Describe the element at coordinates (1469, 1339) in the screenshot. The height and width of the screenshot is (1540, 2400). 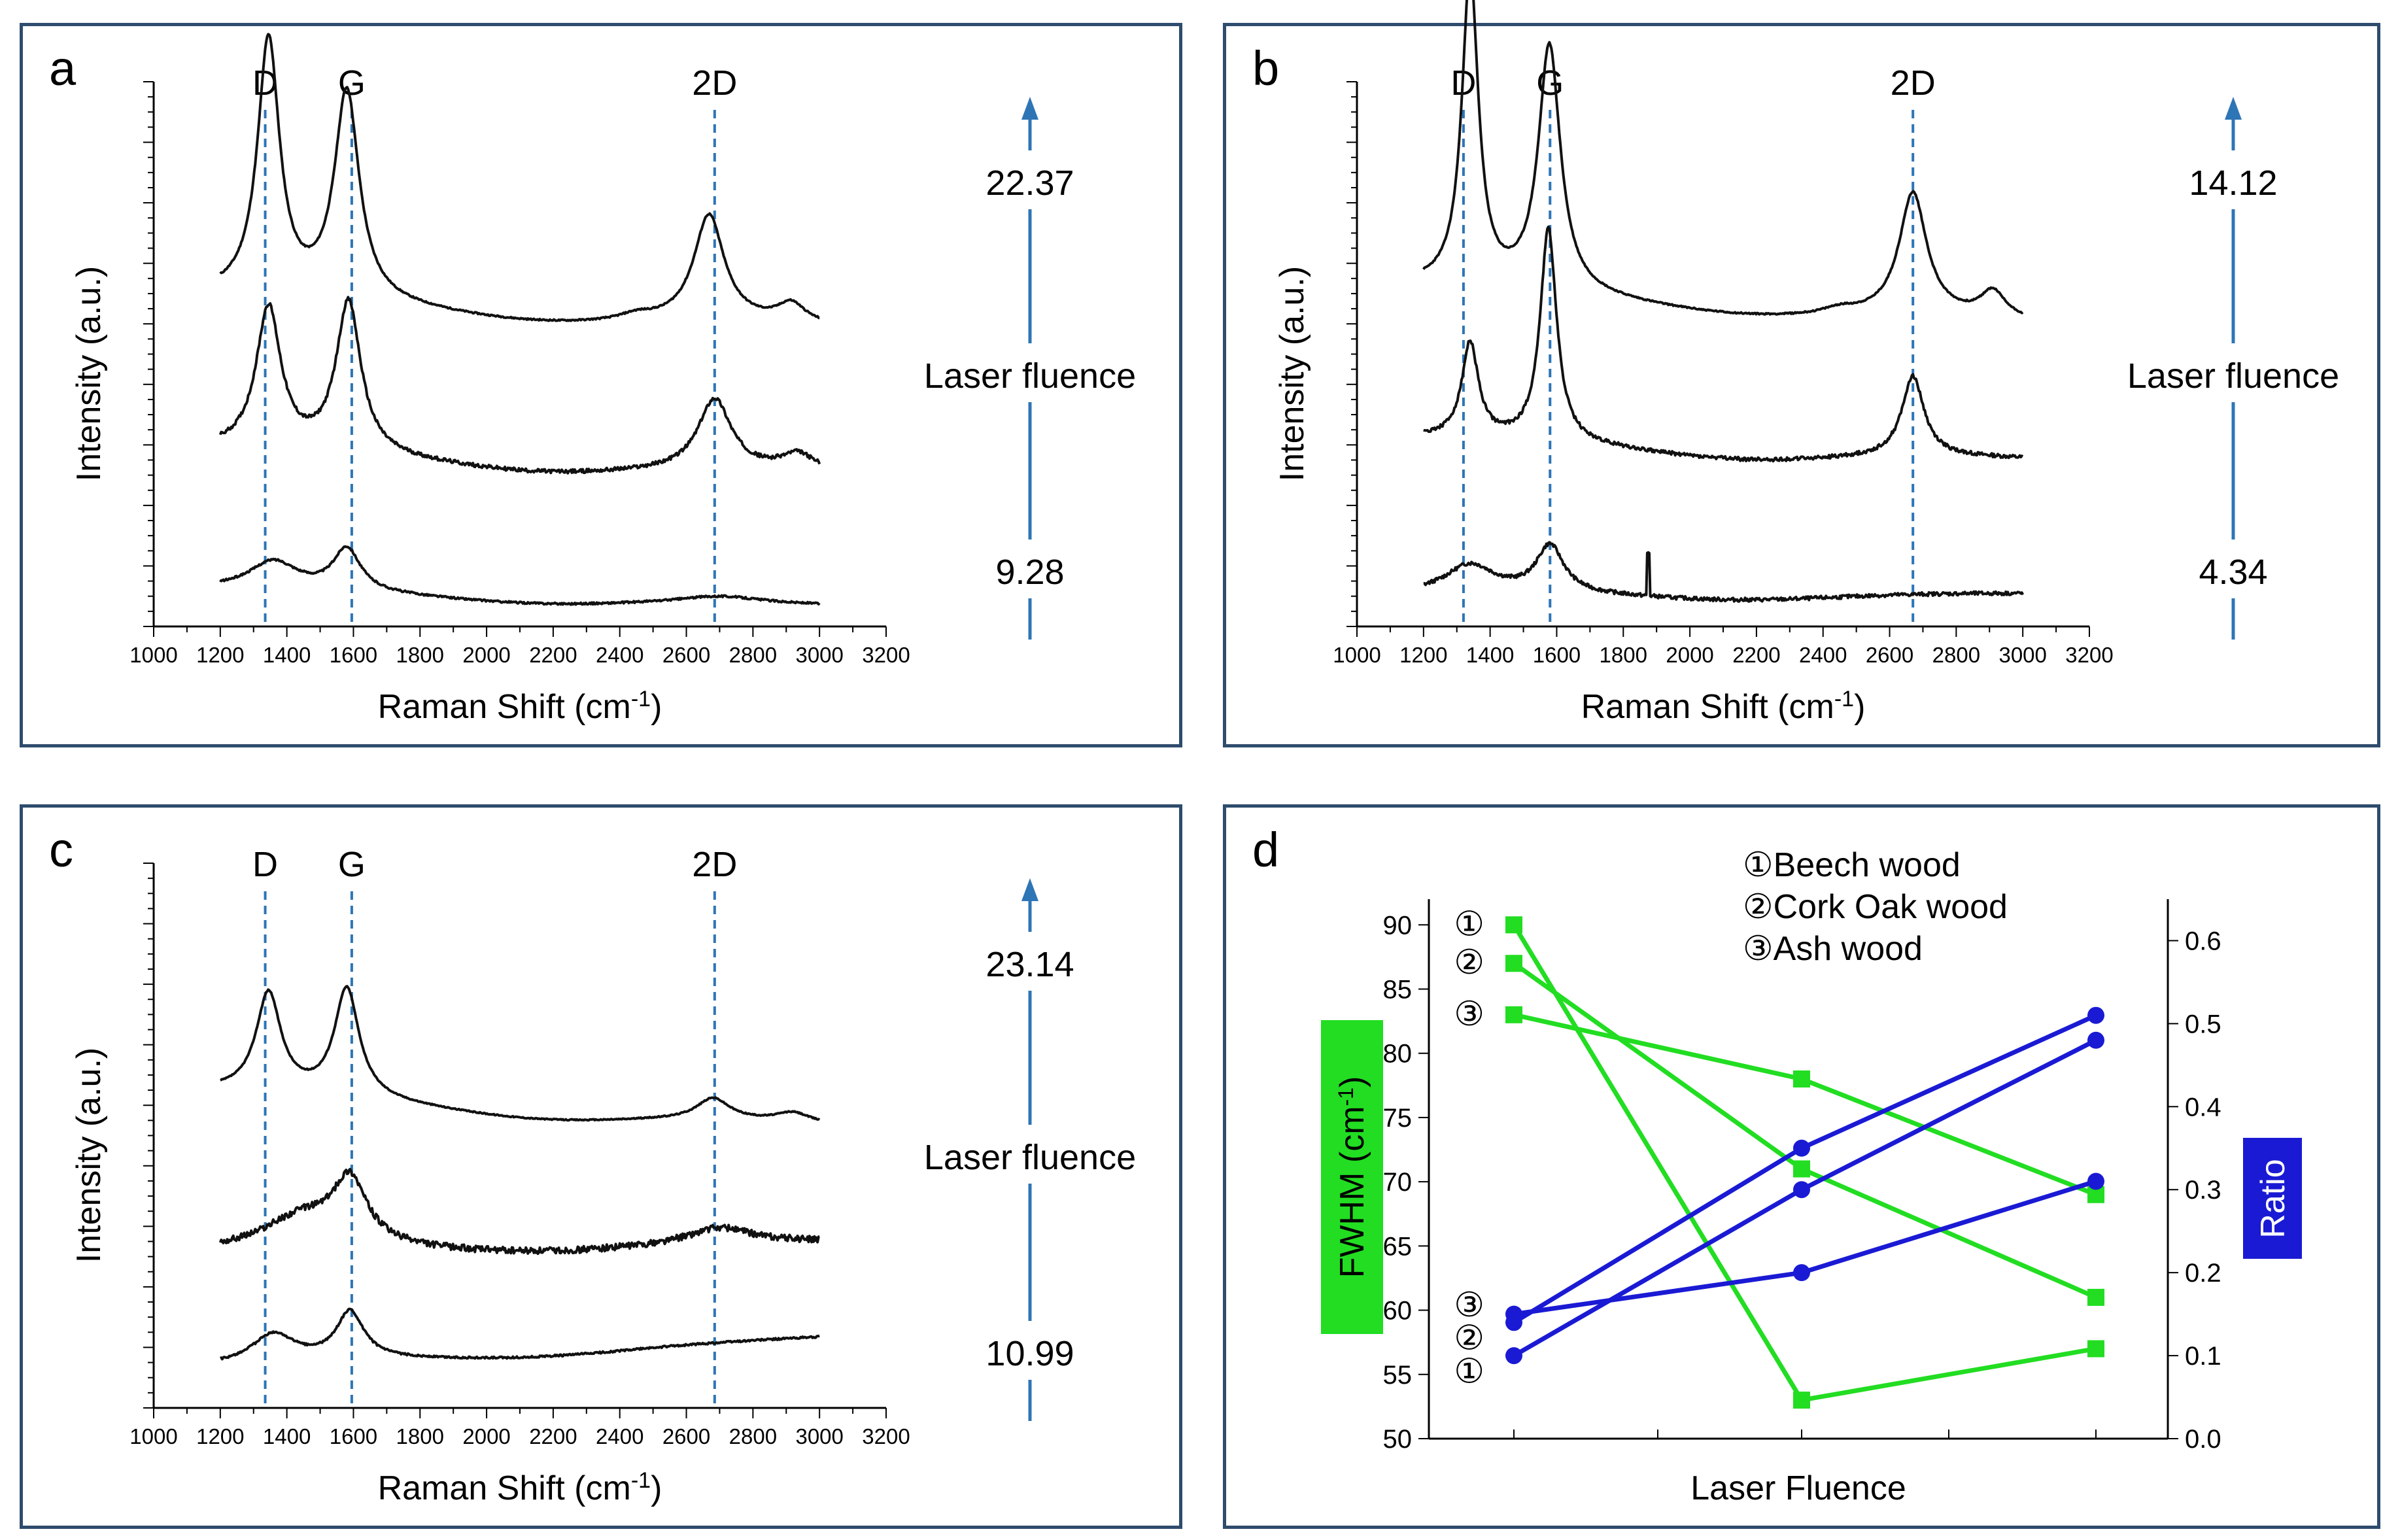
I see `ratio-series-marker-2: ②` at that location.